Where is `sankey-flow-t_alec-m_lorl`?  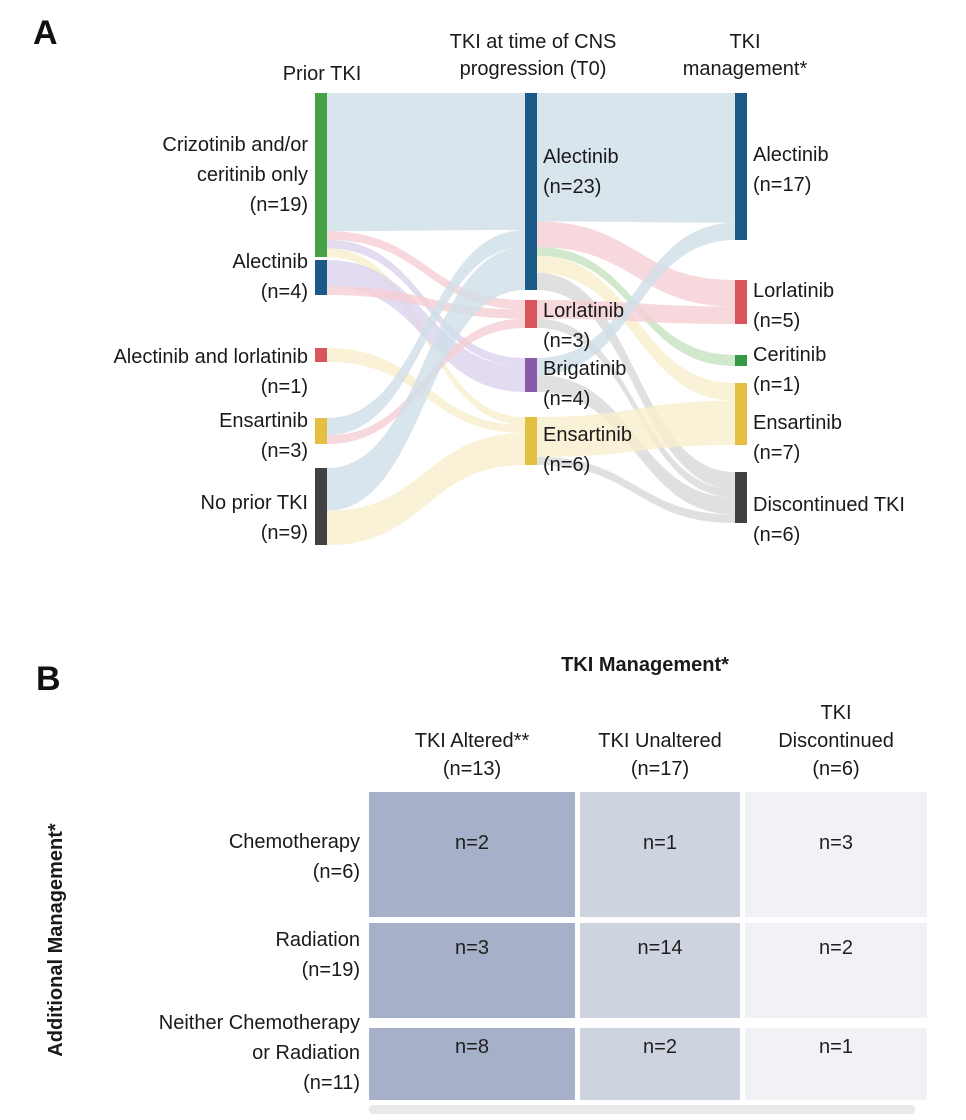
sankey-flow-t_alec-m_lorl is located at coordinates (636, 264).